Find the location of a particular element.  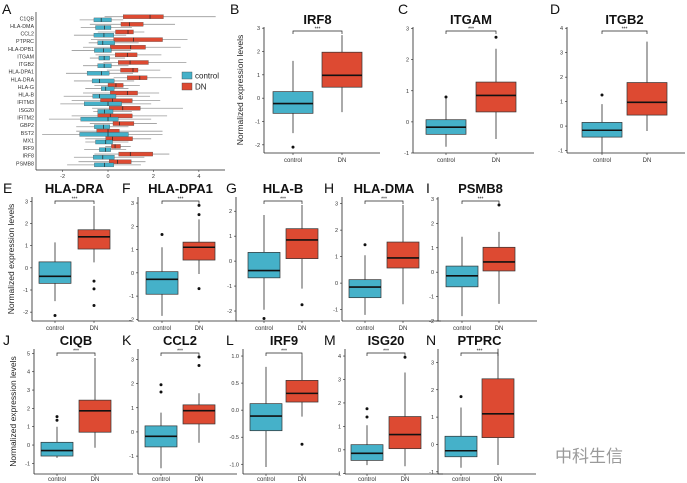

gene-label: IFITM2 is located at coordinates (25, 119).